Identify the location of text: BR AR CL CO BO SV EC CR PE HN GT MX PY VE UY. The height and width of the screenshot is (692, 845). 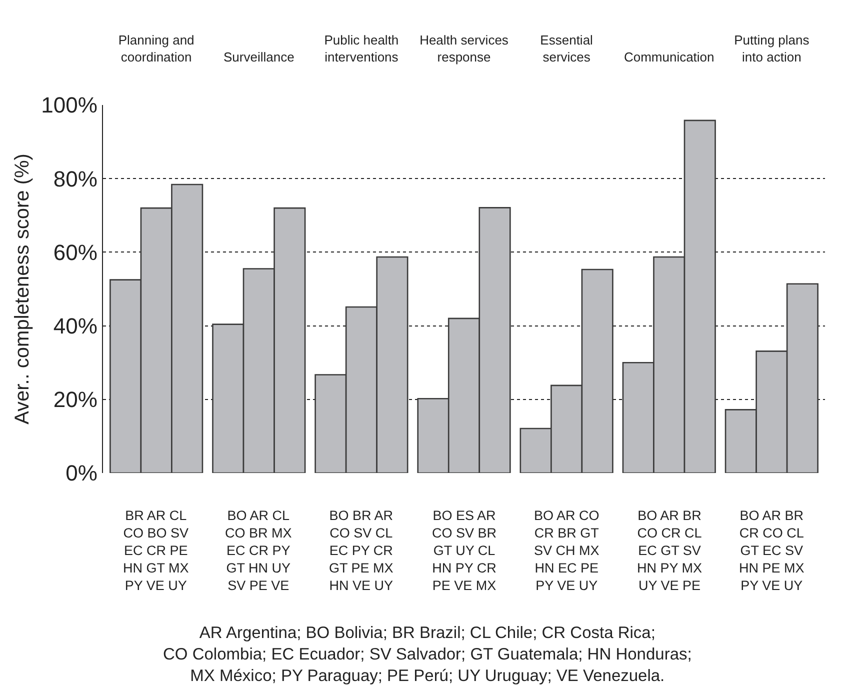
(156, 551).